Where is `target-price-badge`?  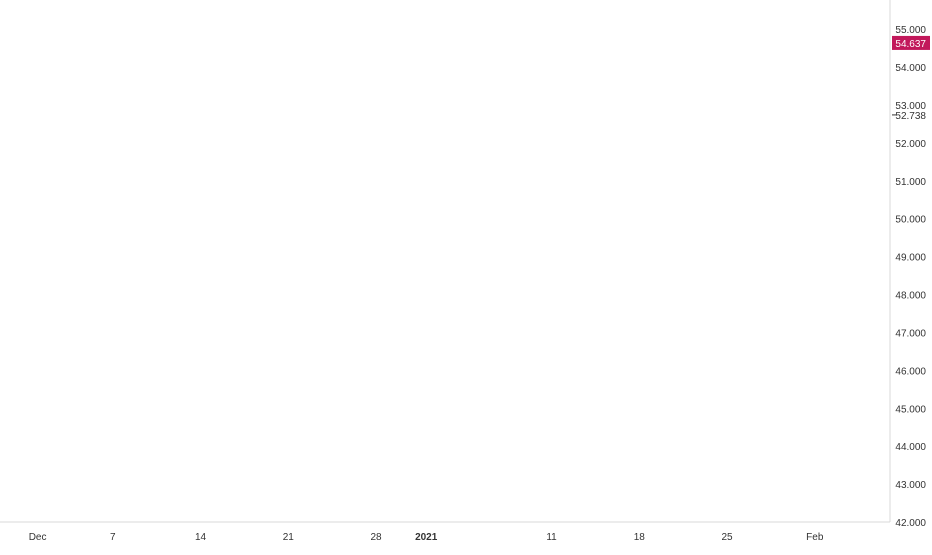 target-price-badge is located at coordinates (911, 42).